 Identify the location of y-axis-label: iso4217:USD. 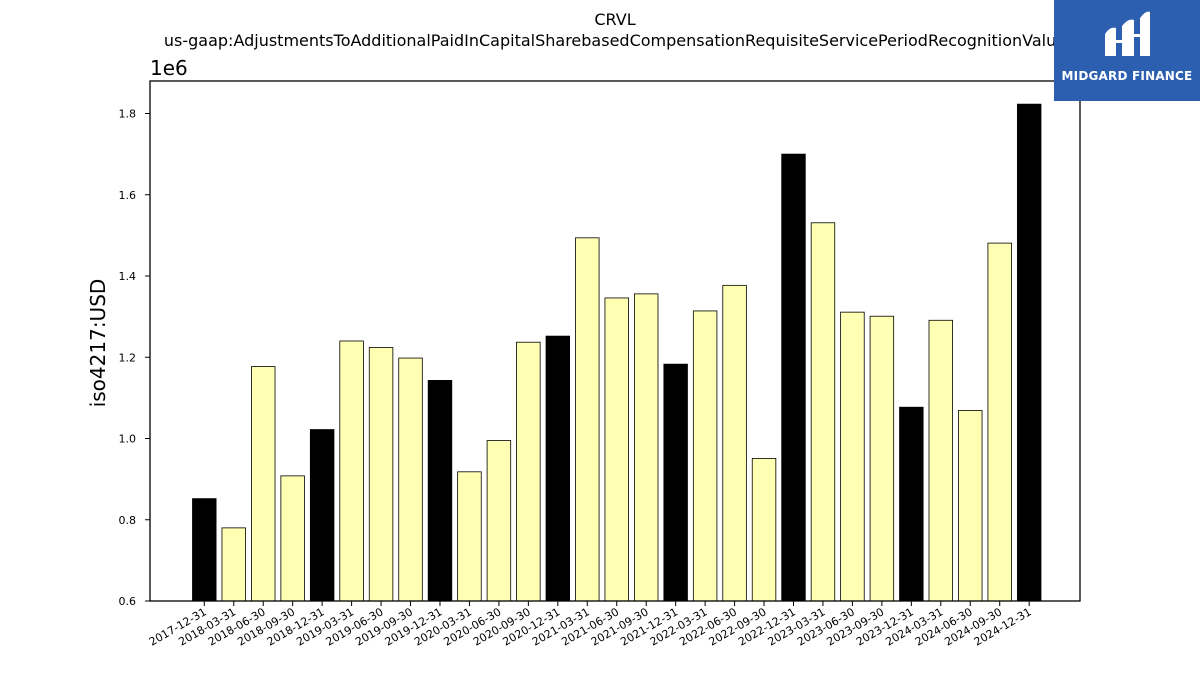
(98, 343).